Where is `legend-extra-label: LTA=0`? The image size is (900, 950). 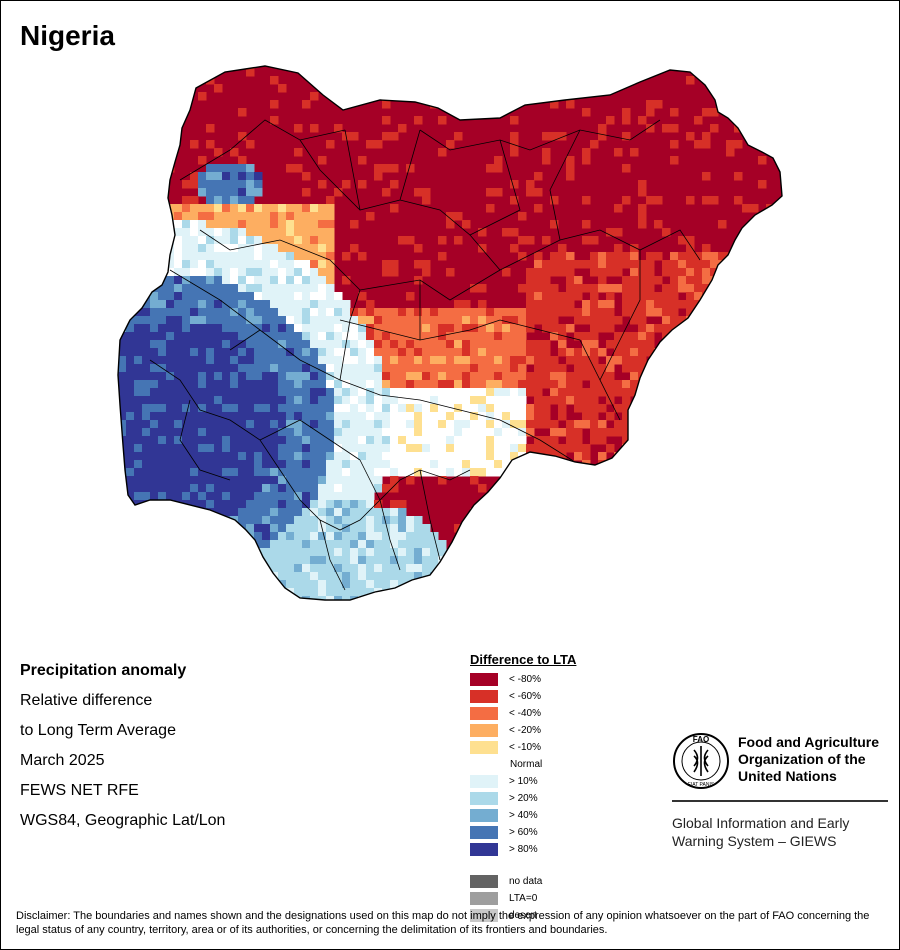 legend-extra-label: LTA=0 is located at coordinates (523, 898).